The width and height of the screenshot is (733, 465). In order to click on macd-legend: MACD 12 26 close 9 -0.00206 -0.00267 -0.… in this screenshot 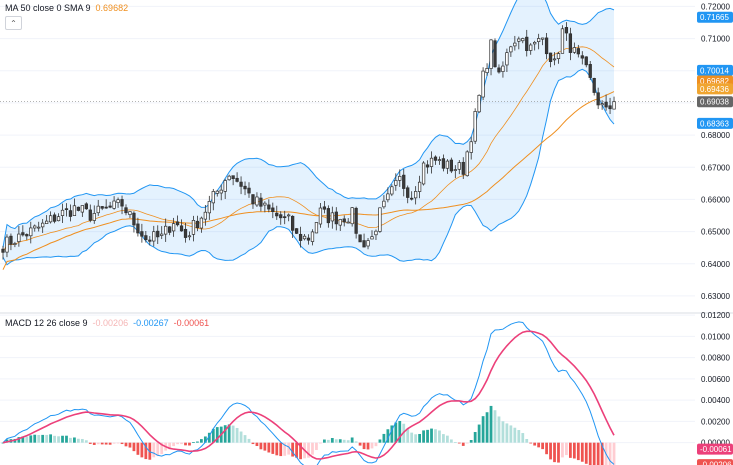, I will do `click(107, 323)`.